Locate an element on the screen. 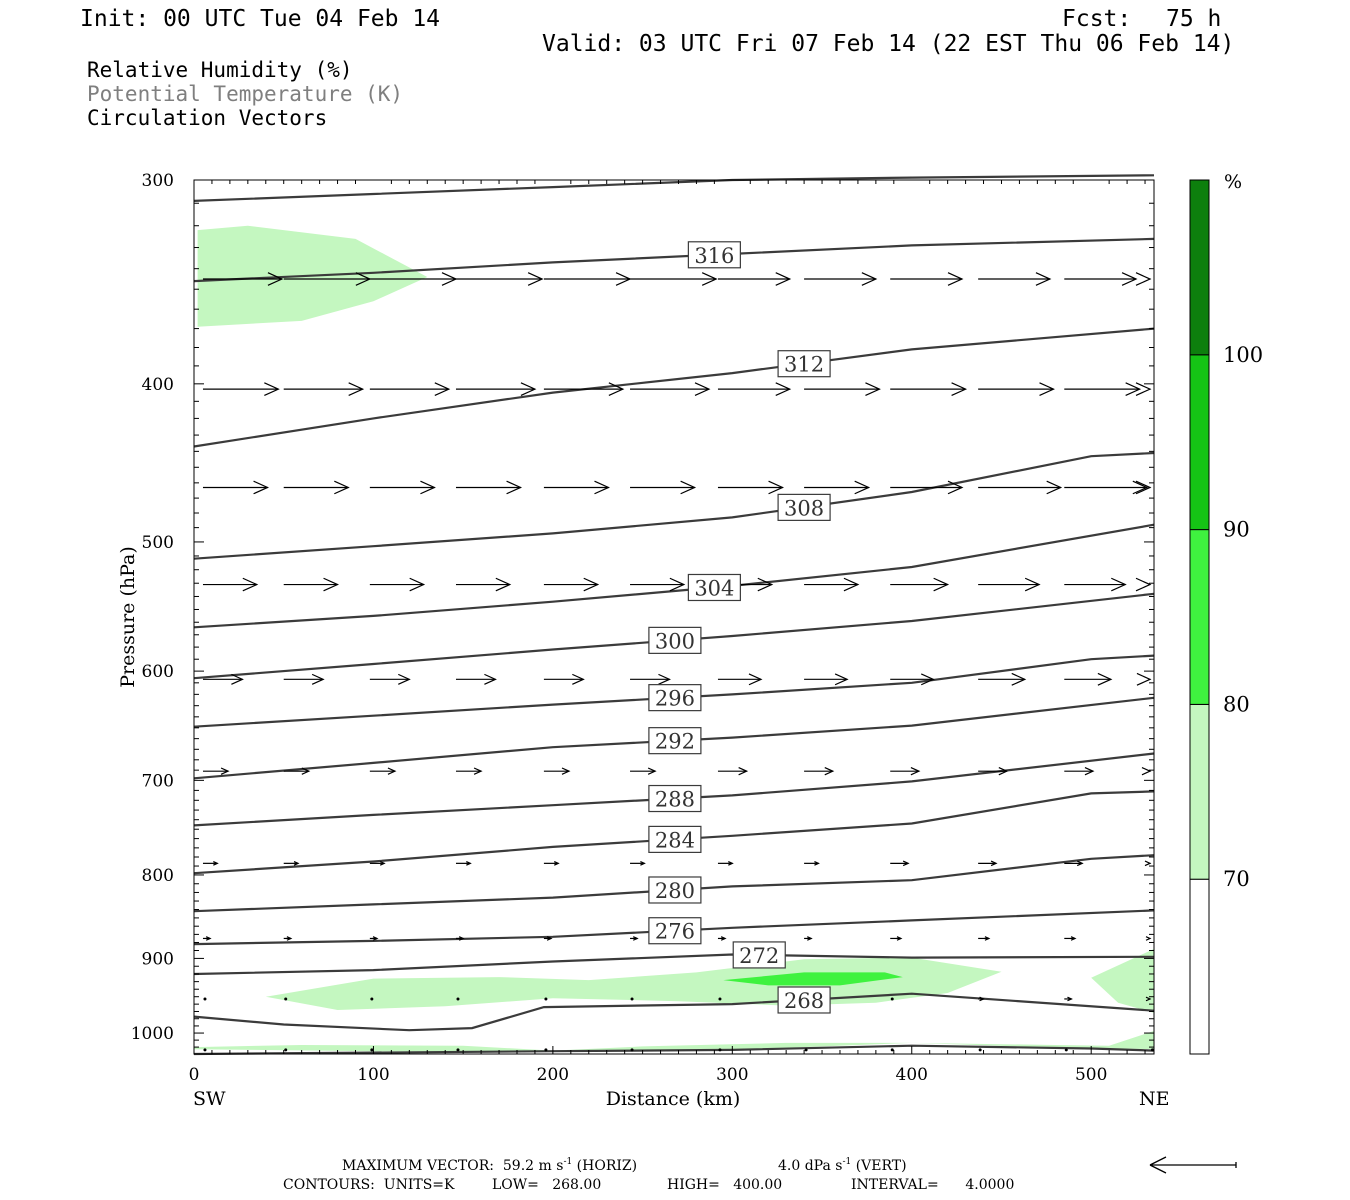  theta-label-276: 276 is located at coordinates (675, 932).